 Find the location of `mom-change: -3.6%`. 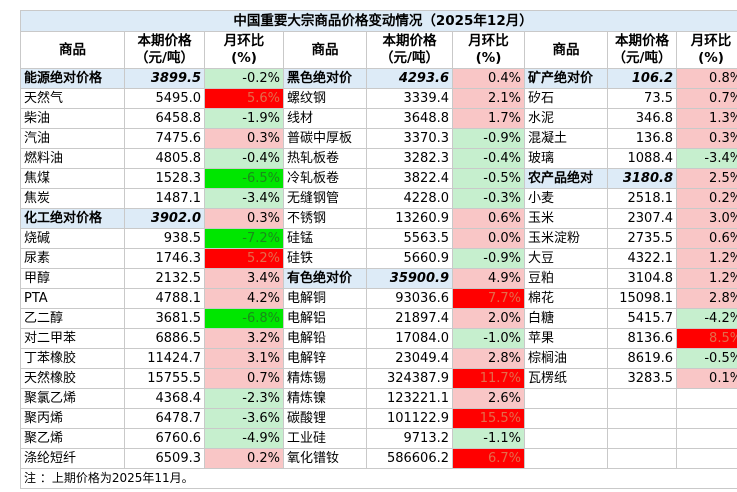

mom-change: -3.6% is located at coordinates (244, 418).